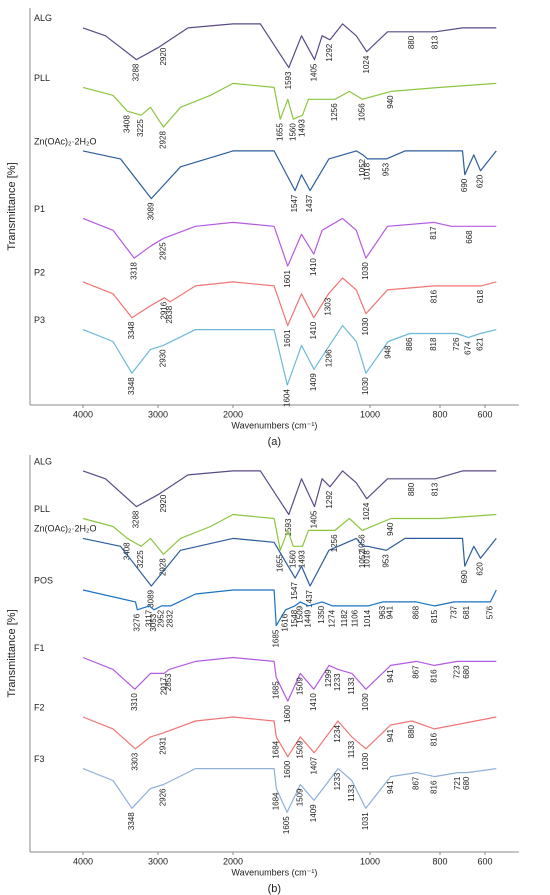  I want to click on peak-label: 817, so click(433, 233).